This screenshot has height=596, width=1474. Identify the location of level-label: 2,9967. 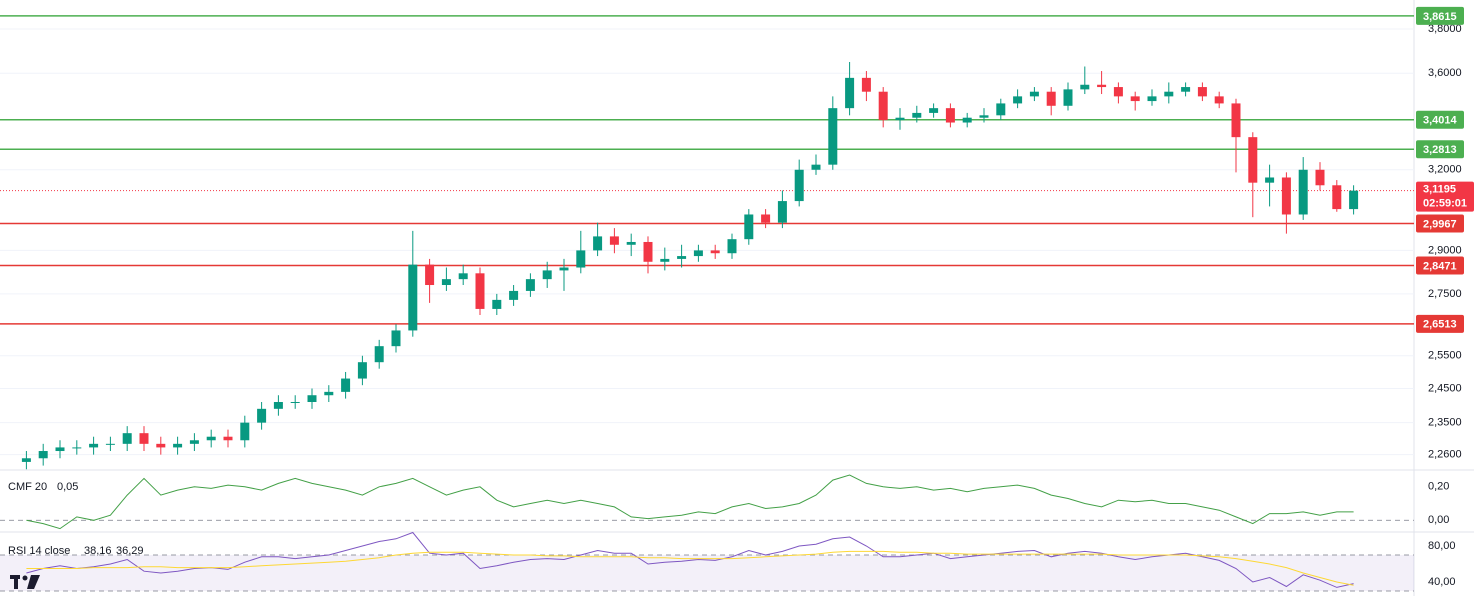
(1440, 223).